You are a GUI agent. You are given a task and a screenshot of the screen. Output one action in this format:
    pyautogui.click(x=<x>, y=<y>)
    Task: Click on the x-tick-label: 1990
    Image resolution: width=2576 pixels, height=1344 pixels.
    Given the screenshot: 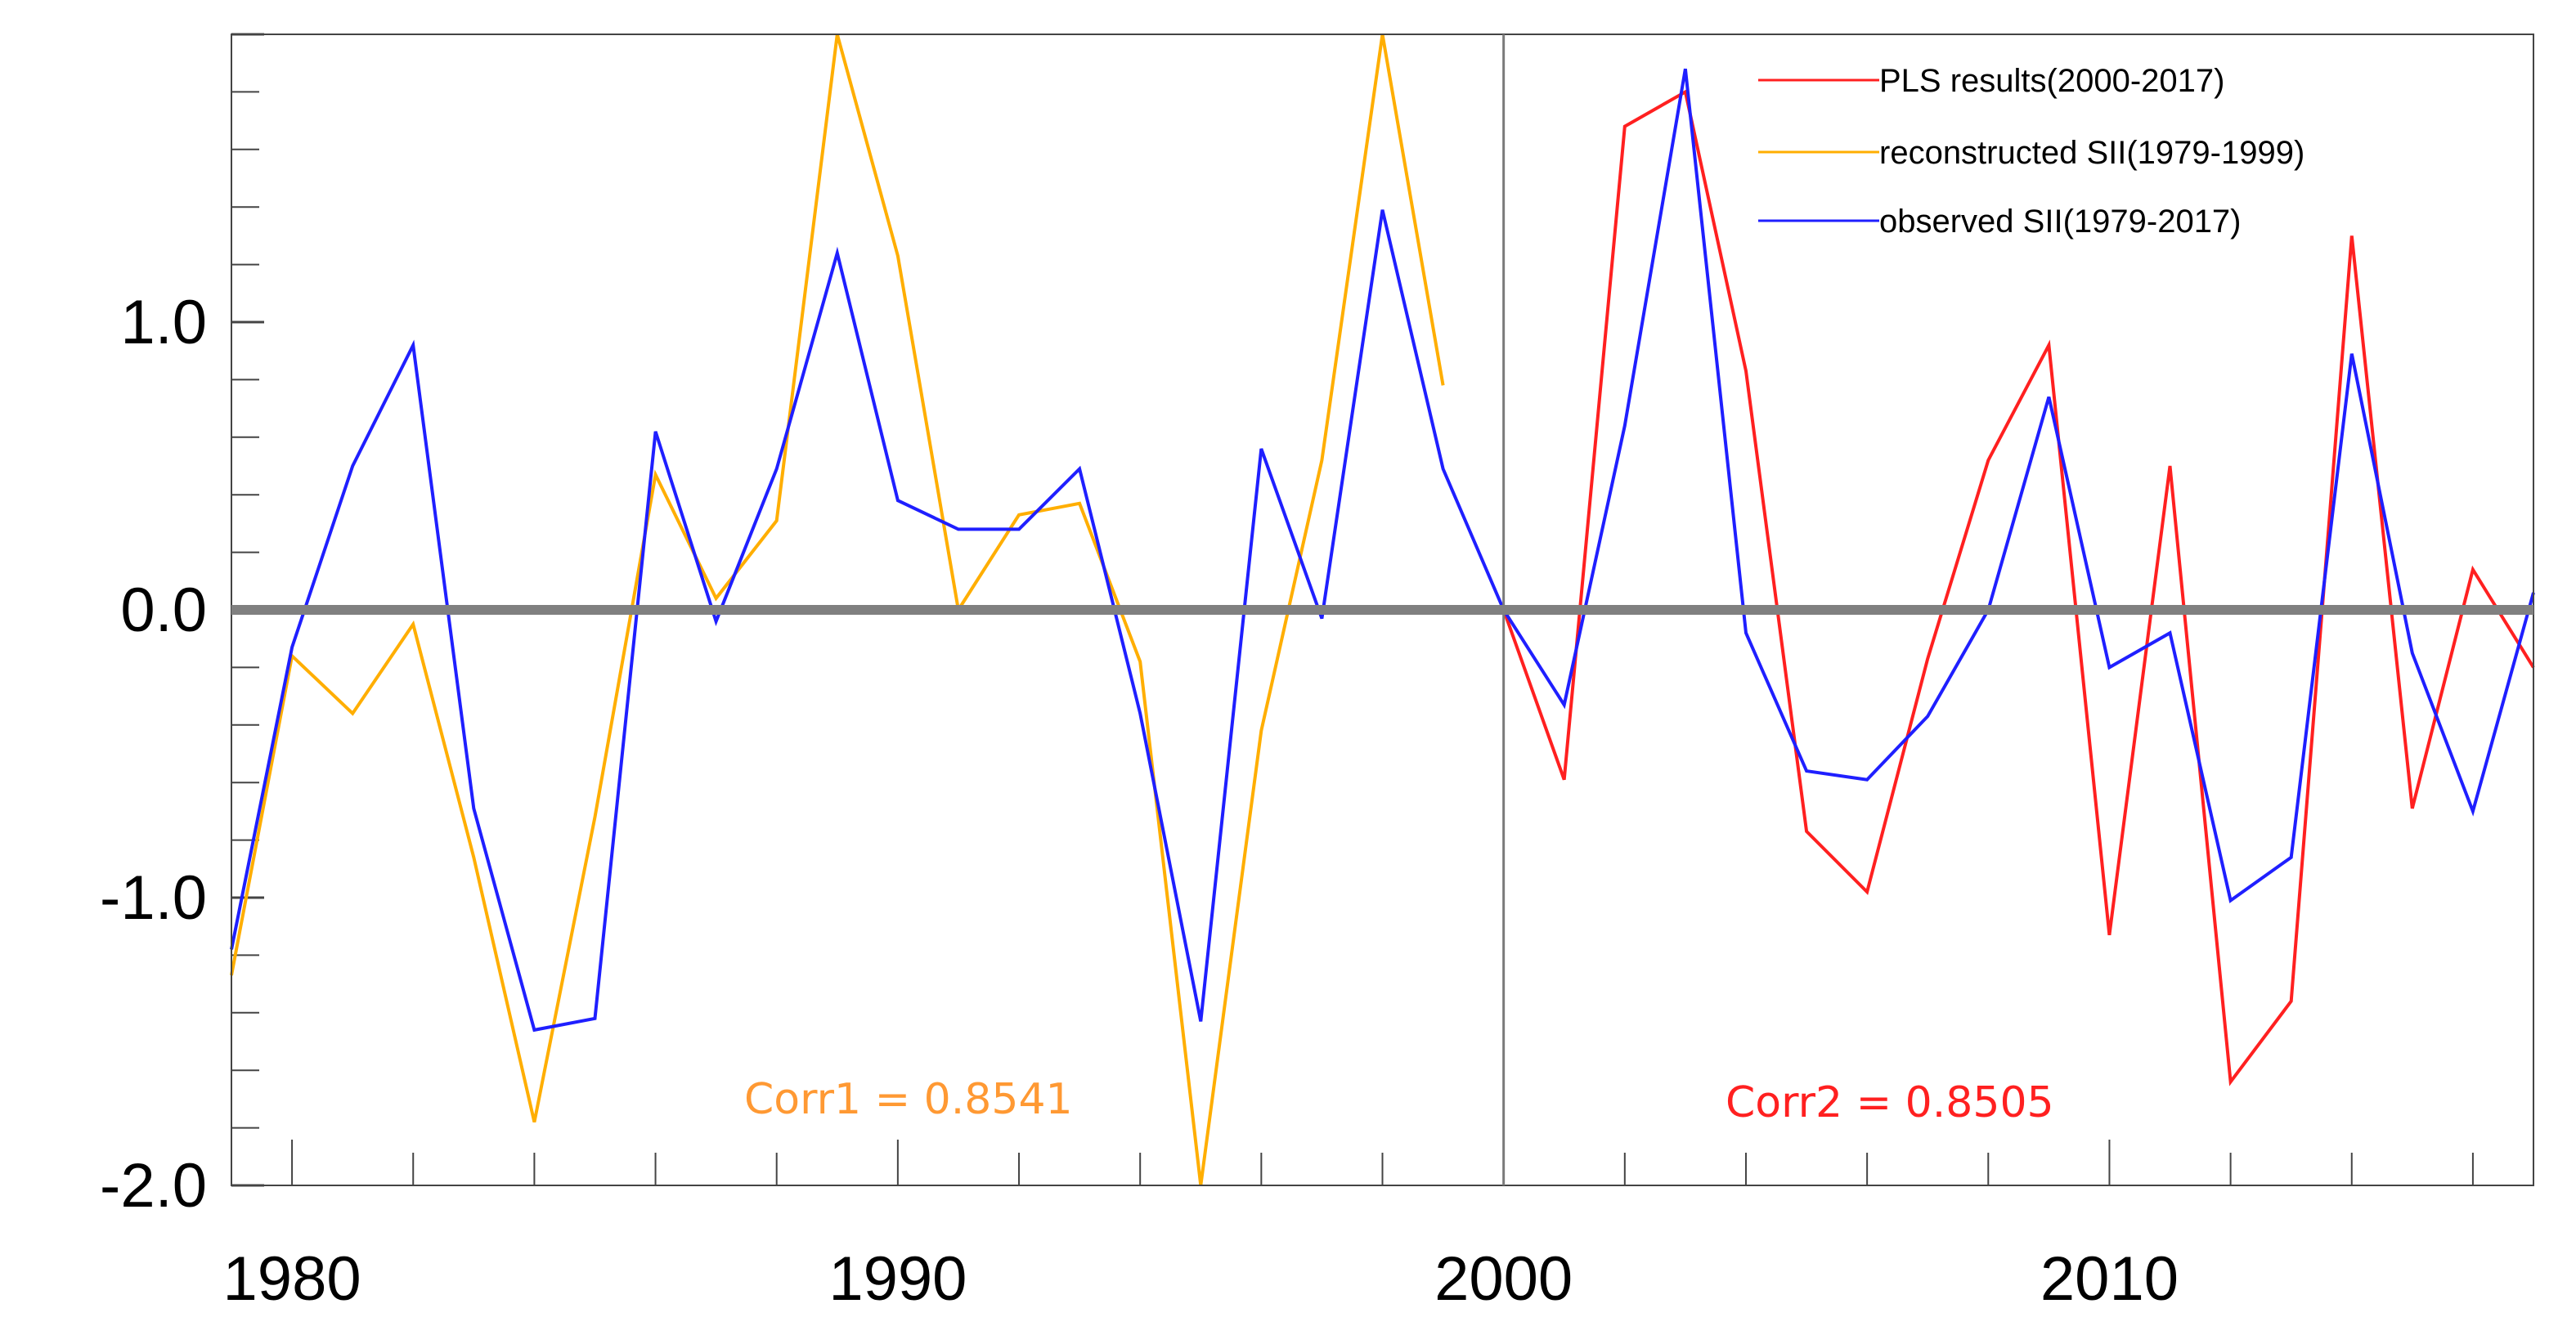 What is the action you would take?
    pyautogui.click(x=897, y=1279)
    